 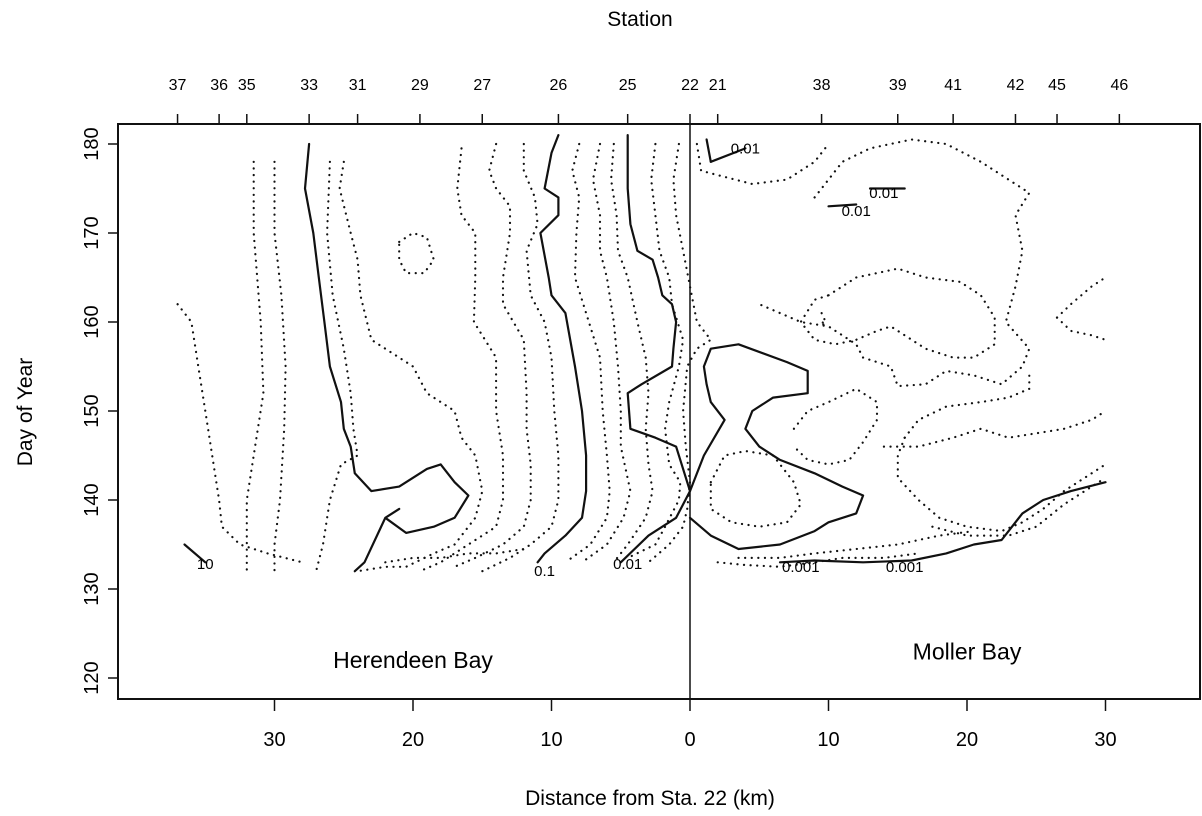 What do you see at coordinates (1057, 85) in the screenshot?
I see `station-label: 45` at bounding box center [1057, 85].